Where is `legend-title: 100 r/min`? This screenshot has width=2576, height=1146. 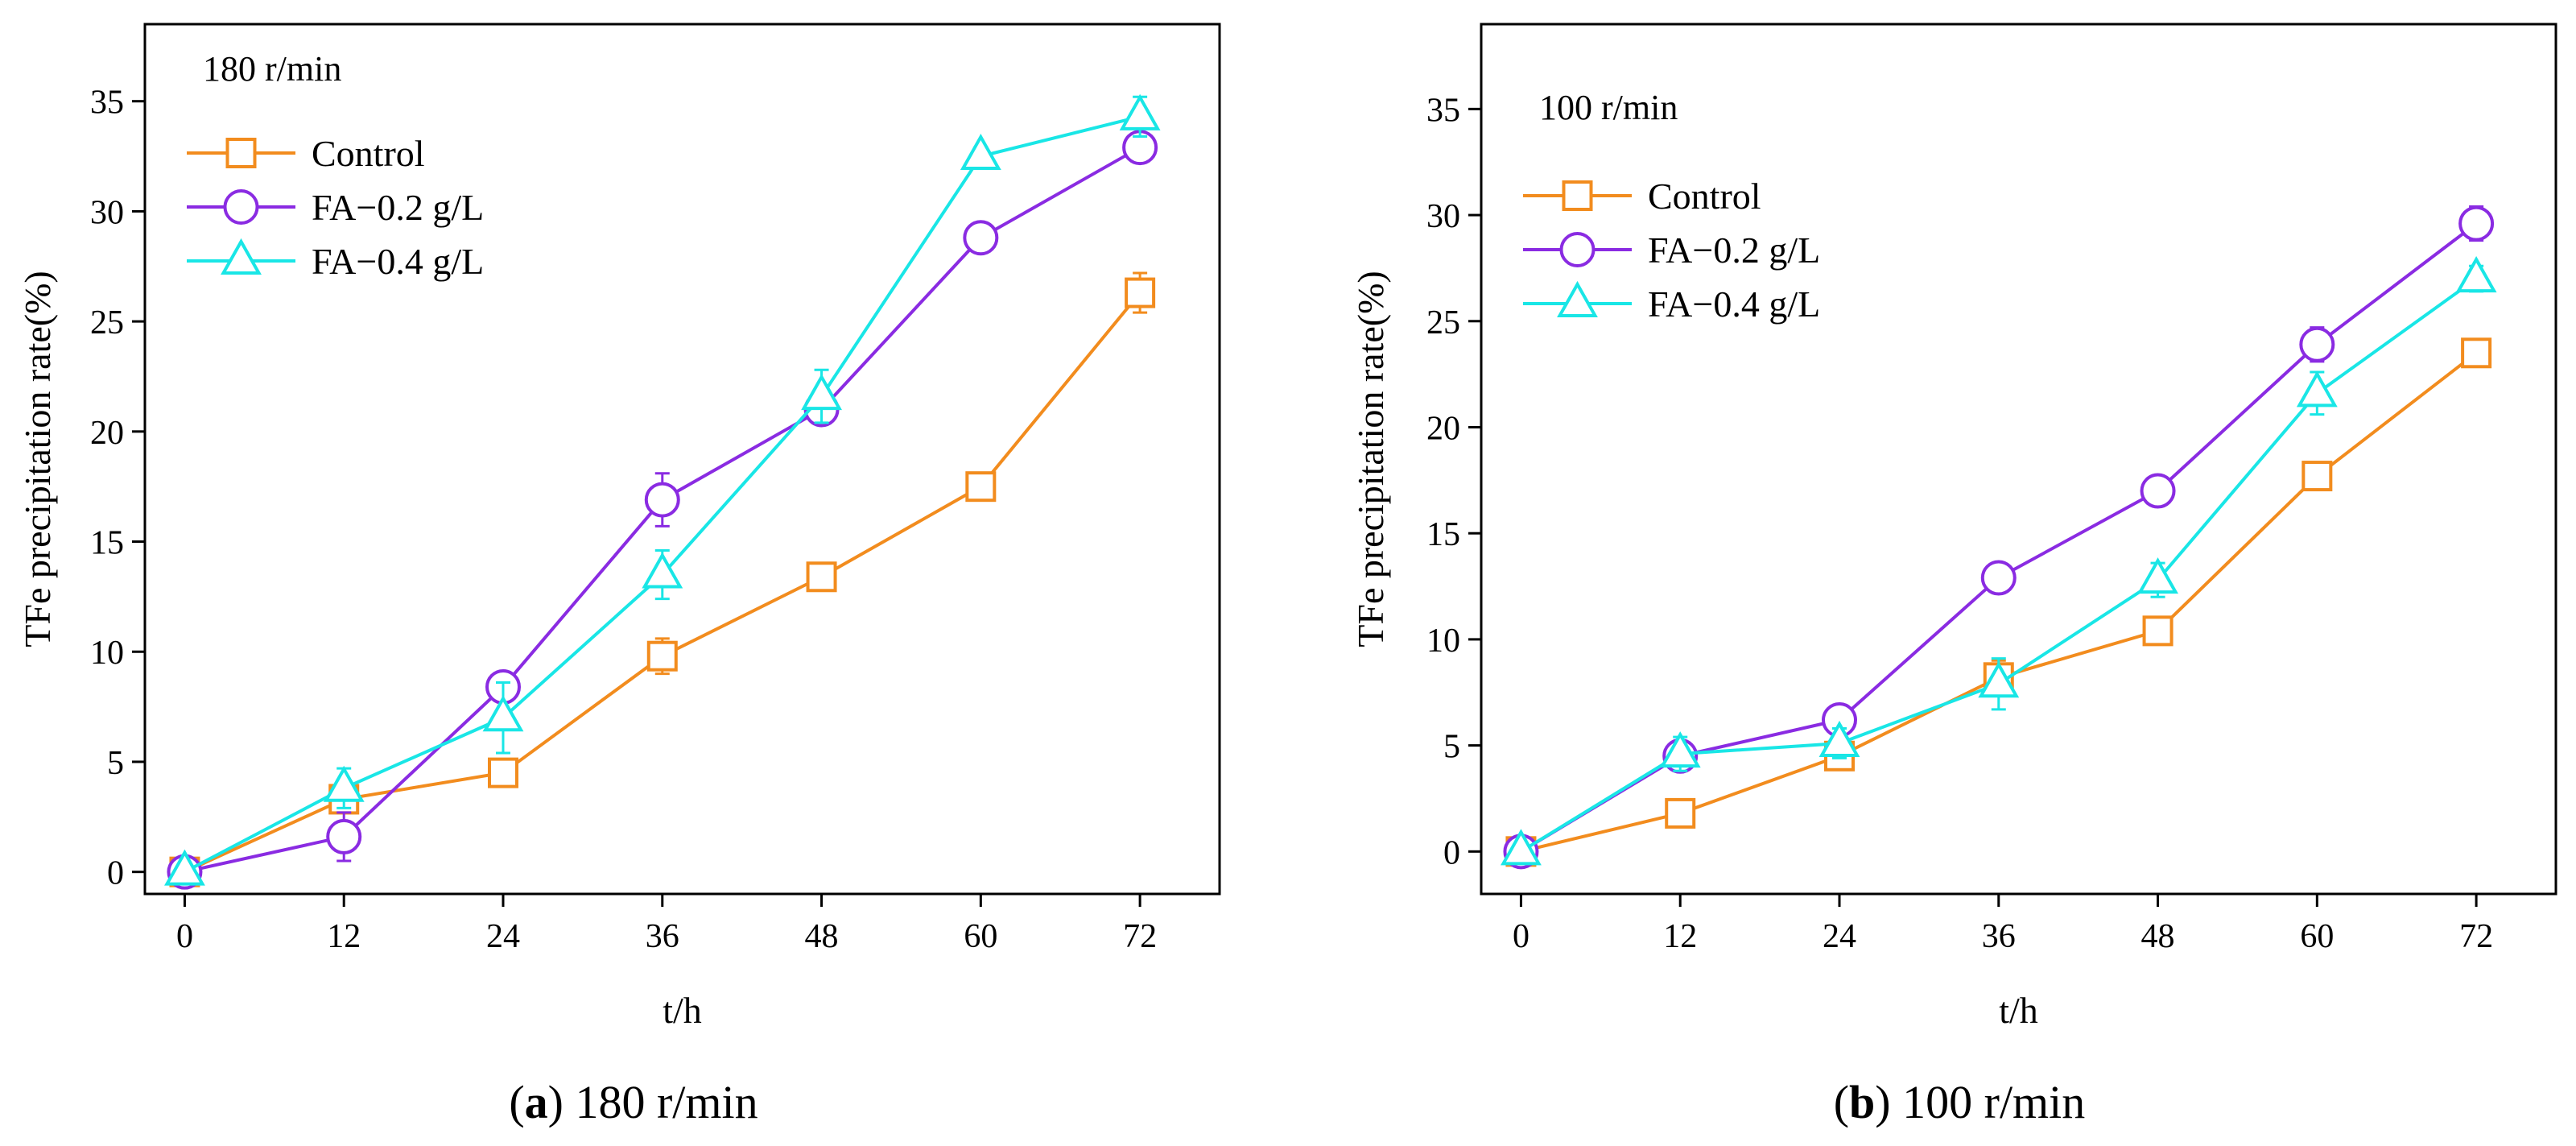 legend-title: 100 r/min is located at coordinates (1608, 107).